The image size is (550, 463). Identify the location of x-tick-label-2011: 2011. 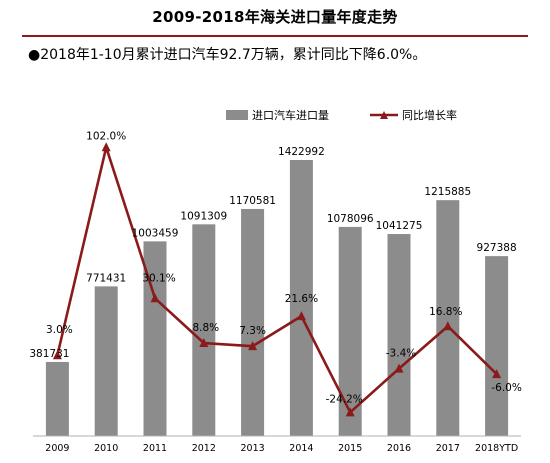
(155, 448).